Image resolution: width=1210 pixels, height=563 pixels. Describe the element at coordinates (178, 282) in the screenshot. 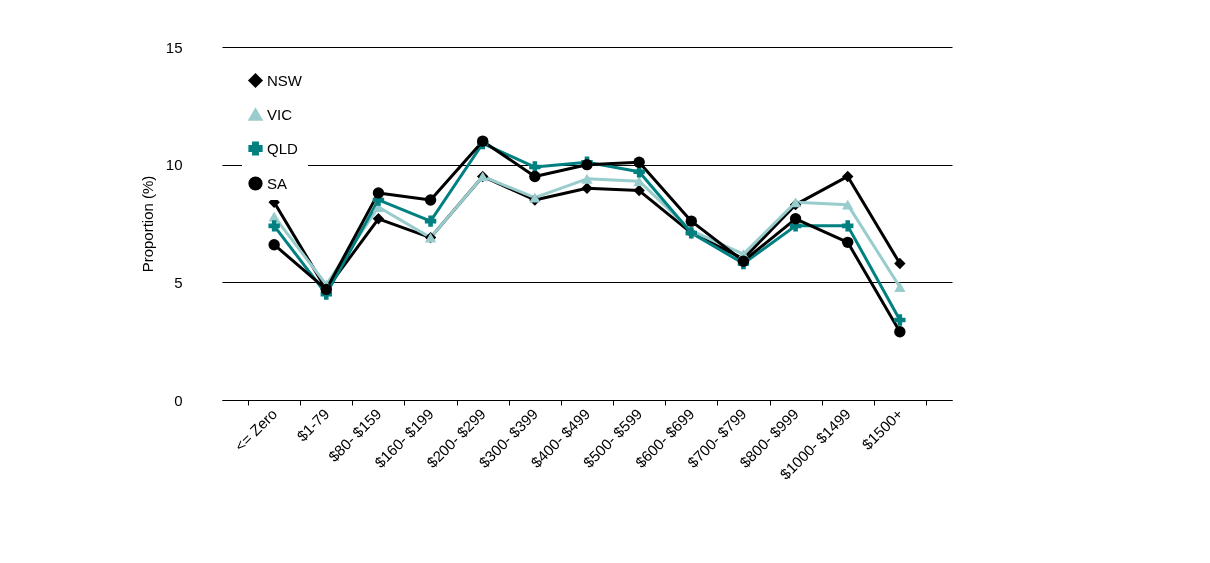

I see `y-tick-label: 5` at that location.